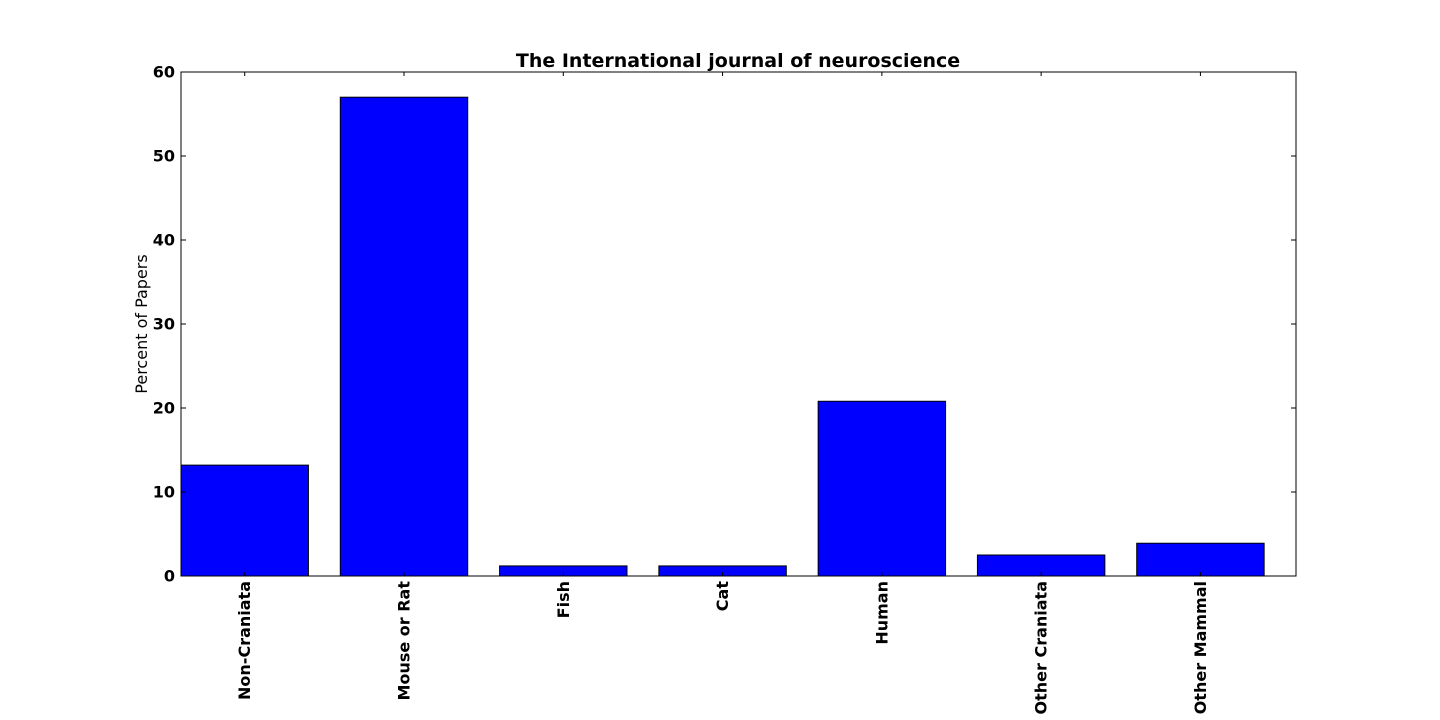 This screenshot has height=720, width=1440. I want to click on x-tick-label: Other Mammal, so click(1200, 647).